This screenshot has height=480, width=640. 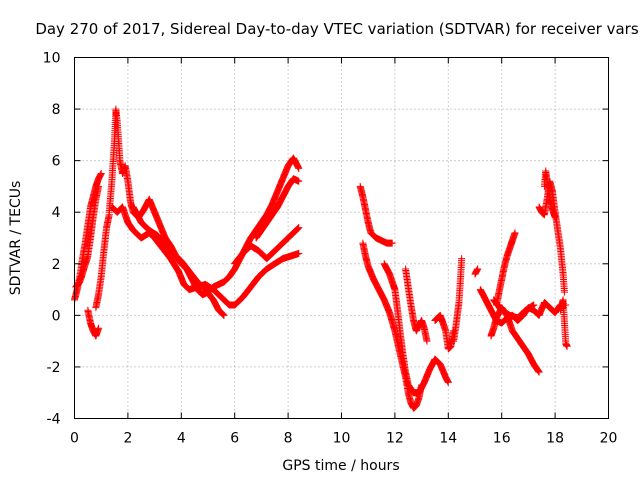 What do you see at coordinates (74, 439) in the screenshot?
I see `x-tick-label: 0` at bounding box center [74, 439].